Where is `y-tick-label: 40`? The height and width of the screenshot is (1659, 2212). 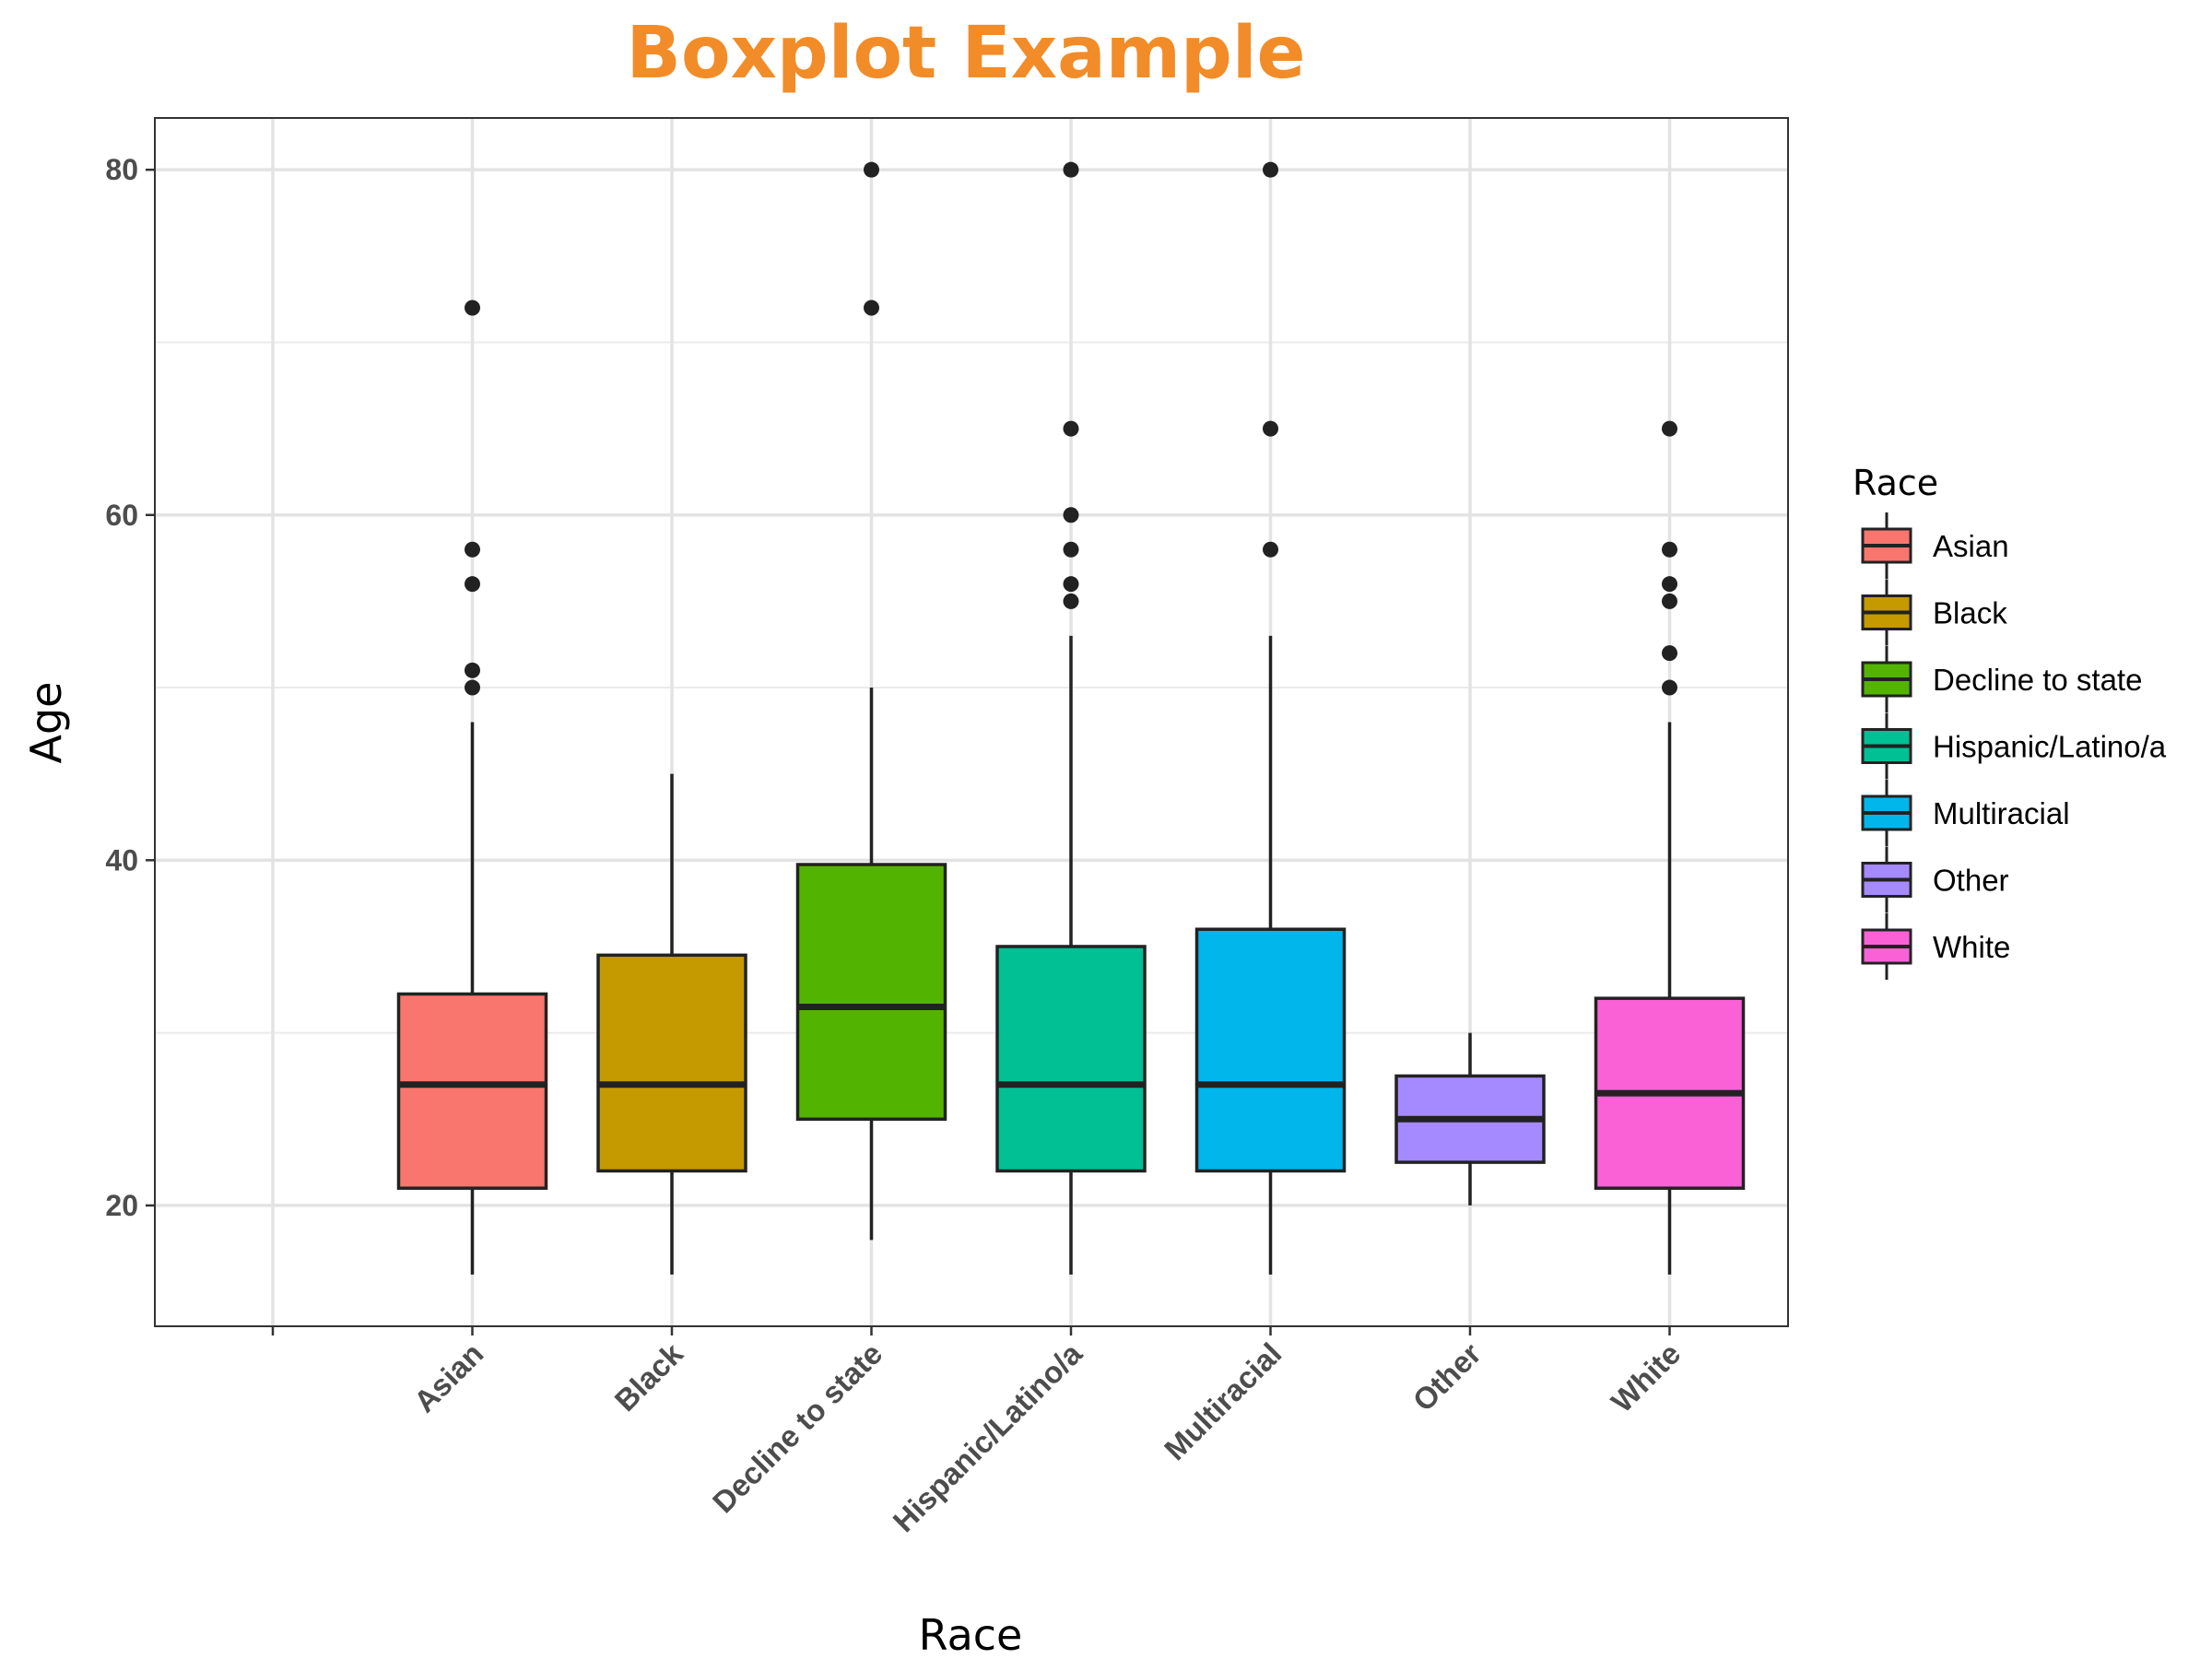
y-tick-label: 40 is located at coordinates (121, 860).